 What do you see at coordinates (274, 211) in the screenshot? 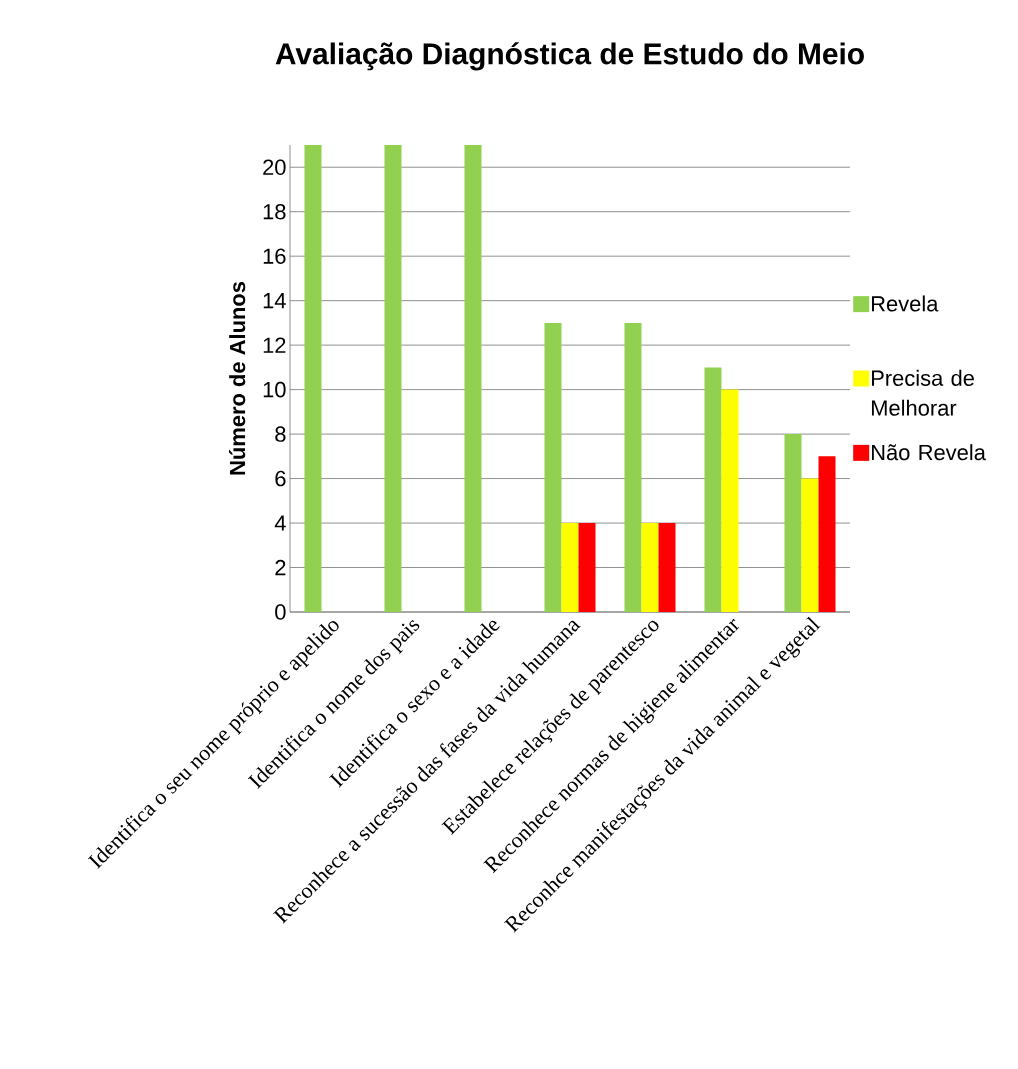
I see `y-tick-label: 18` at bounding box center [274, 211].